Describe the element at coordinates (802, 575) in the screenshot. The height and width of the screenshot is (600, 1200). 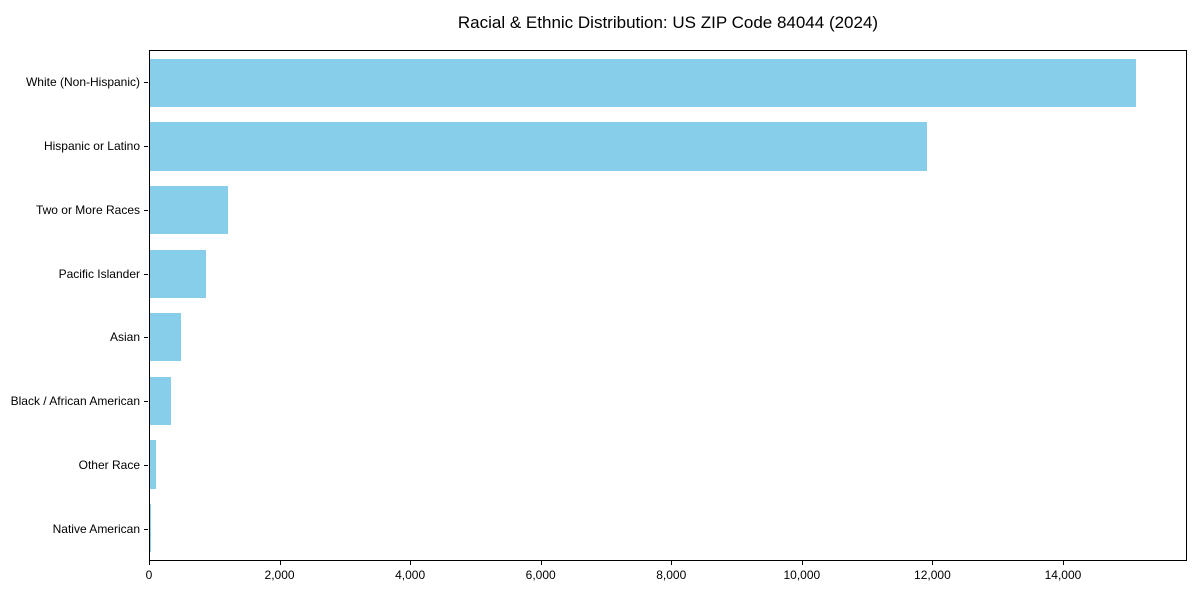
I see `x-tick-label: 10,000` at that location.